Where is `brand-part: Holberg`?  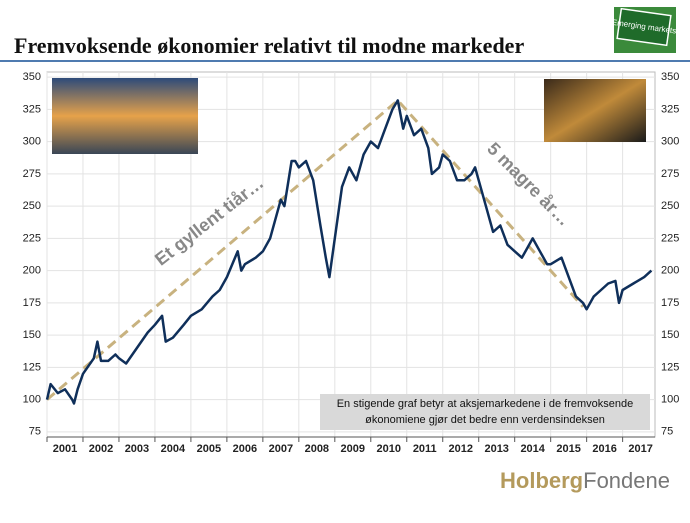 brand-part: Holberg is located at coordinates (541, 480).